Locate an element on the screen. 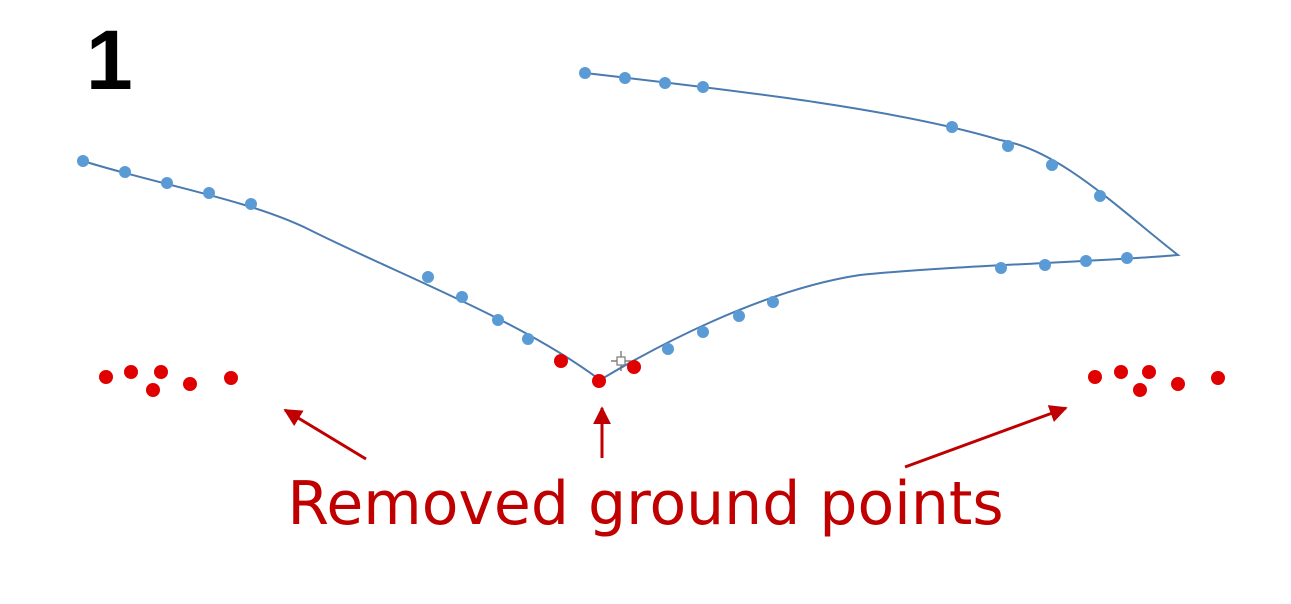 The image size is (1291, 604). caption-removed-ground-points: Removed ground points is located at coordinates (645, 504).